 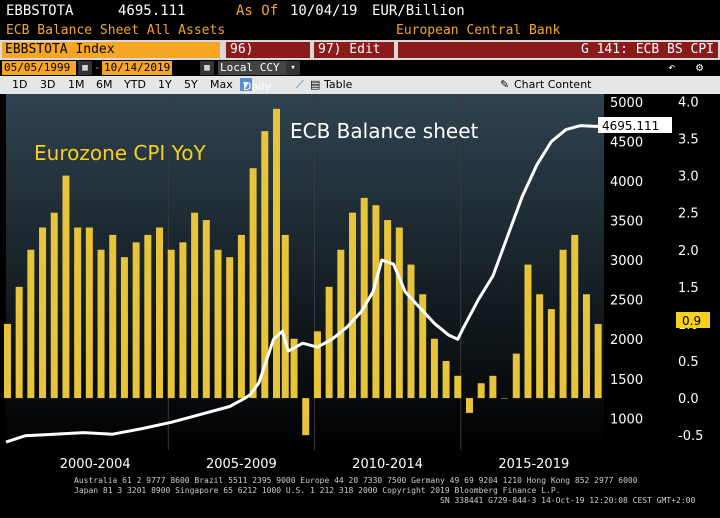 I want to click on frequency-select: Daily ▾, so click(x=255, y=85).